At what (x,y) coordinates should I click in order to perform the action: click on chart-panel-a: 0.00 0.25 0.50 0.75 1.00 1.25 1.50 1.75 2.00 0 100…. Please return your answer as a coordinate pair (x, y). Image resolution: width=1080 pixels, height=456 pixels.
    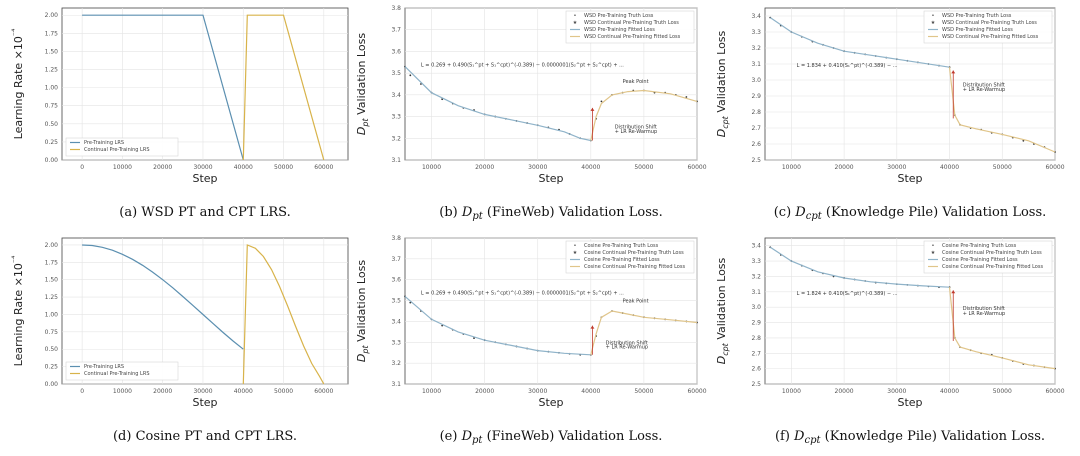
    Looking at the image, I should click on (179, 113).